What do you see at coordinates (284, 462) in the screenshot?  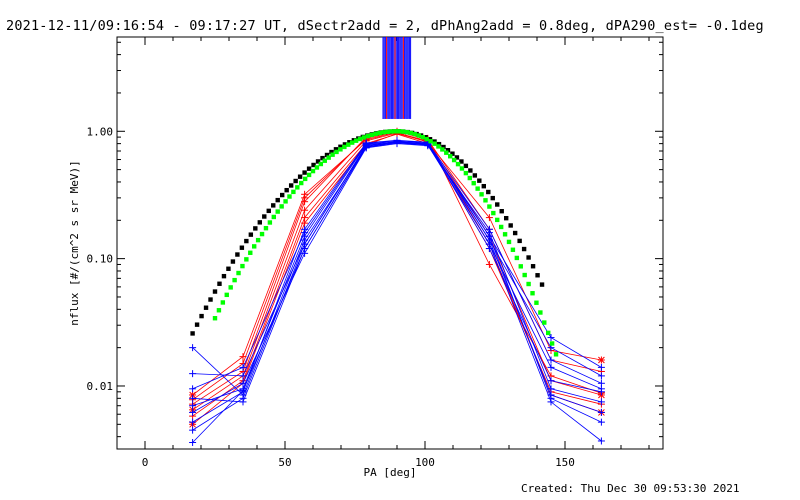 I see `x-tick-label: 50` at bounding box center [284, 462].